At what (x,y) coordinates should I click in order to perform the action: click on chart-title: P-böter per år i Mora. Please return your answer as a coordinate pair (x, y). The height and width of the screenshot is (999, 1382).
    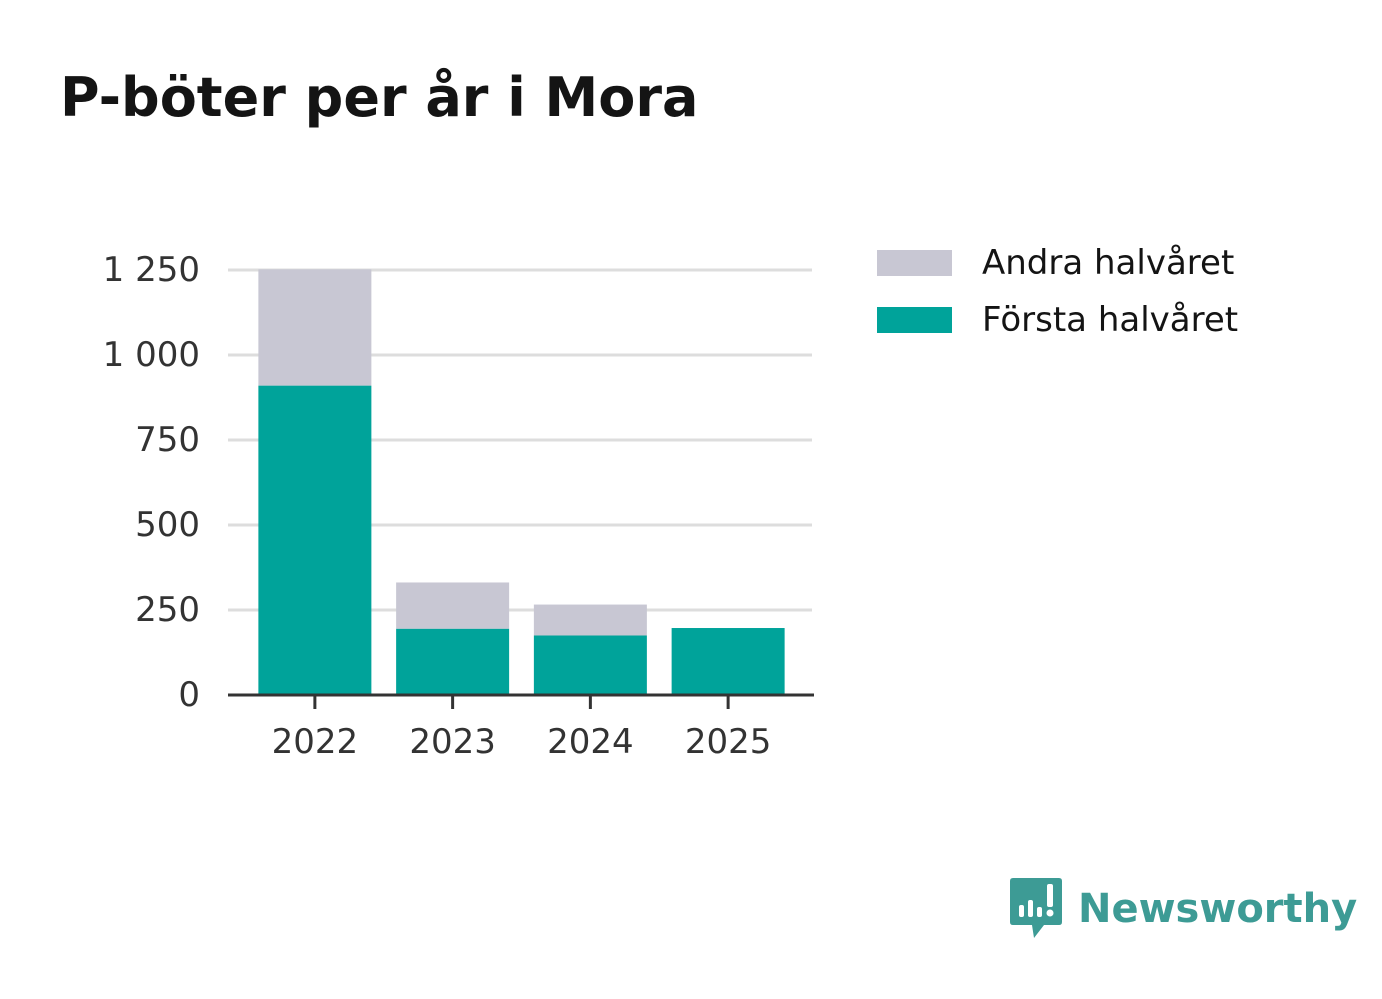
    Looking at the image, I should click on (379, 97).